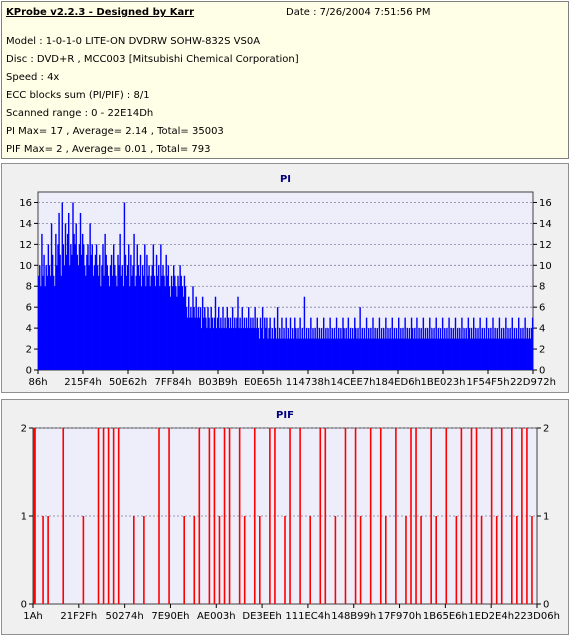 The image size is (572, 637). What do you see at coordinates (546, 429) in the screenshot?
I see `y-tick-label-right: 2` at bounding box center [546, 429].